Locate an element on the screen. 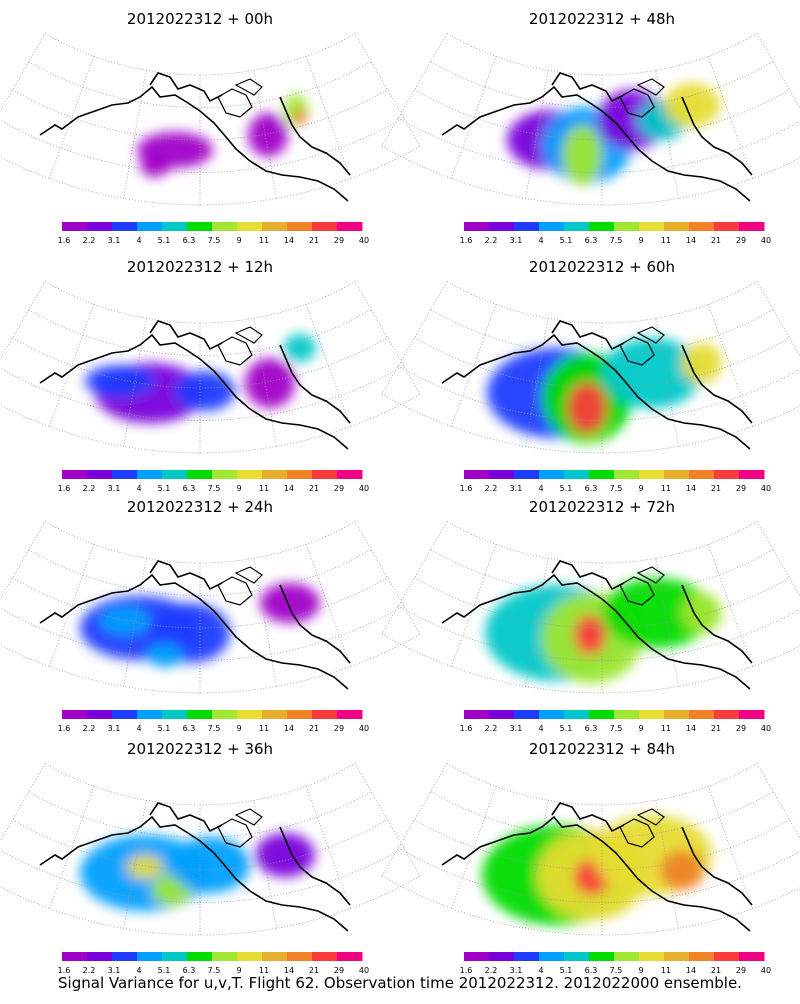  panel-title: 2012022312 + 24h is located at coordinates (200, 507).